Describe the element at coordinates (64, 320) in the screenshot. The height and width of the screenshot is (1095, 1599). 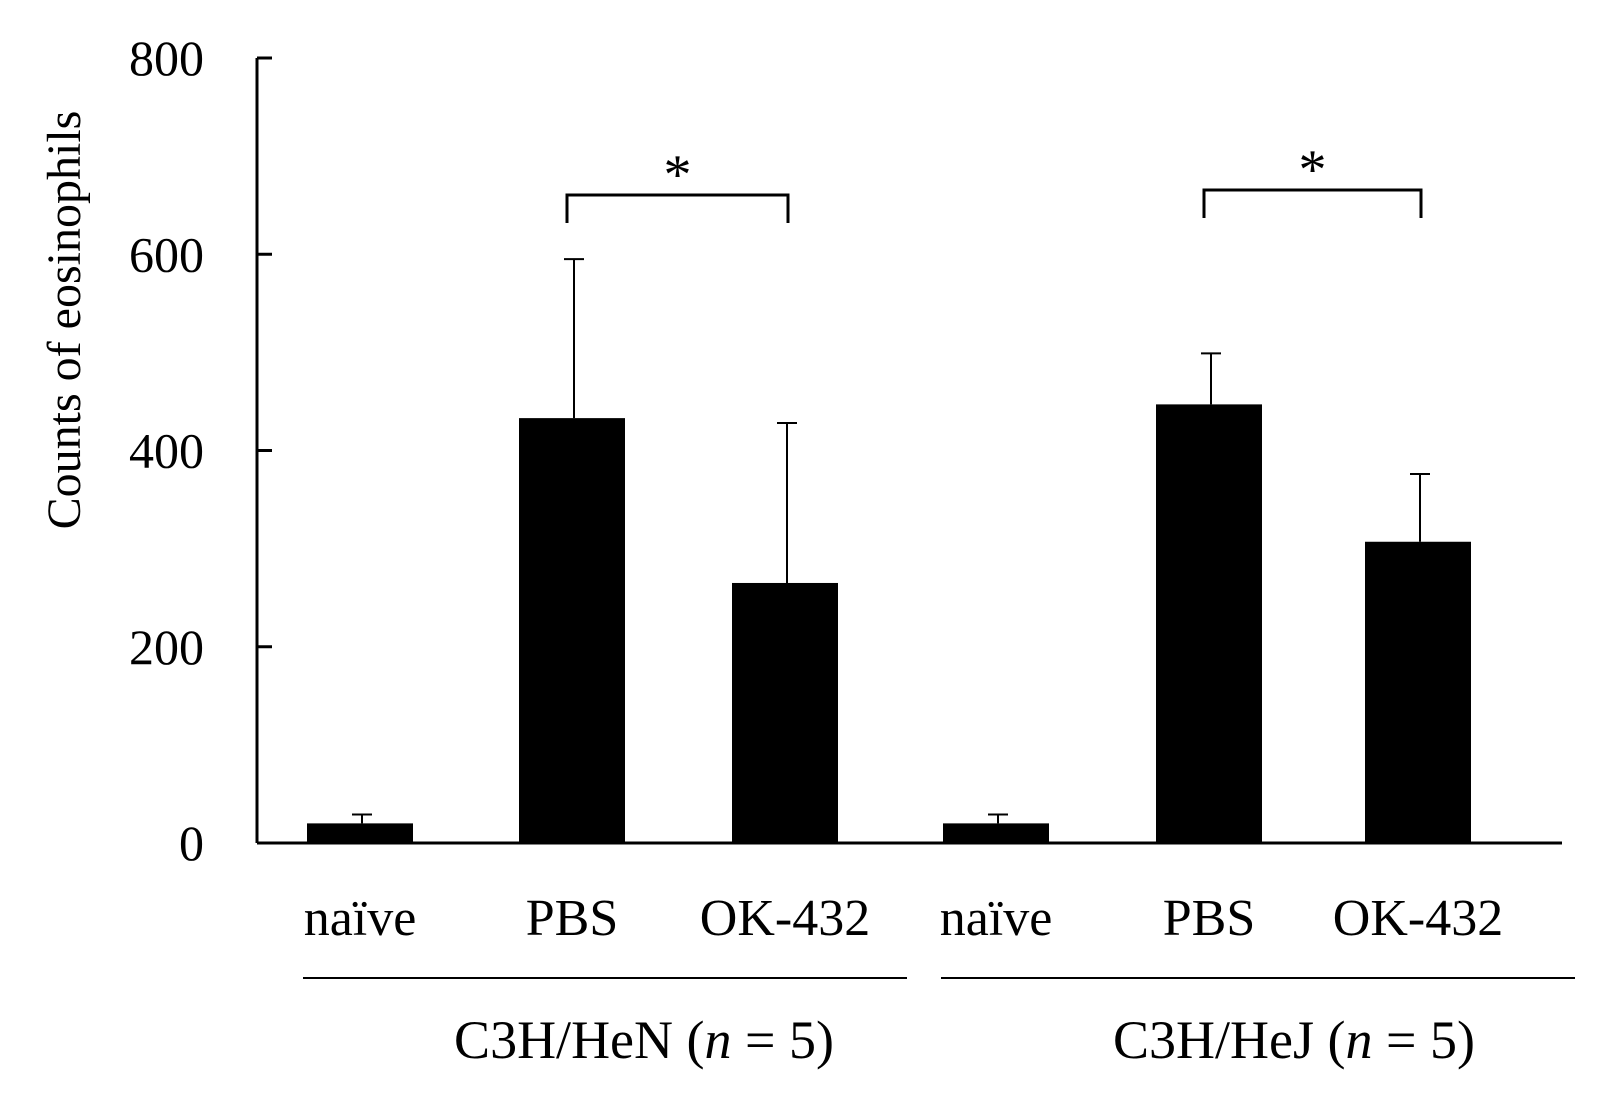
I see `y-axis-label: Counts of eosinophils` at that location.